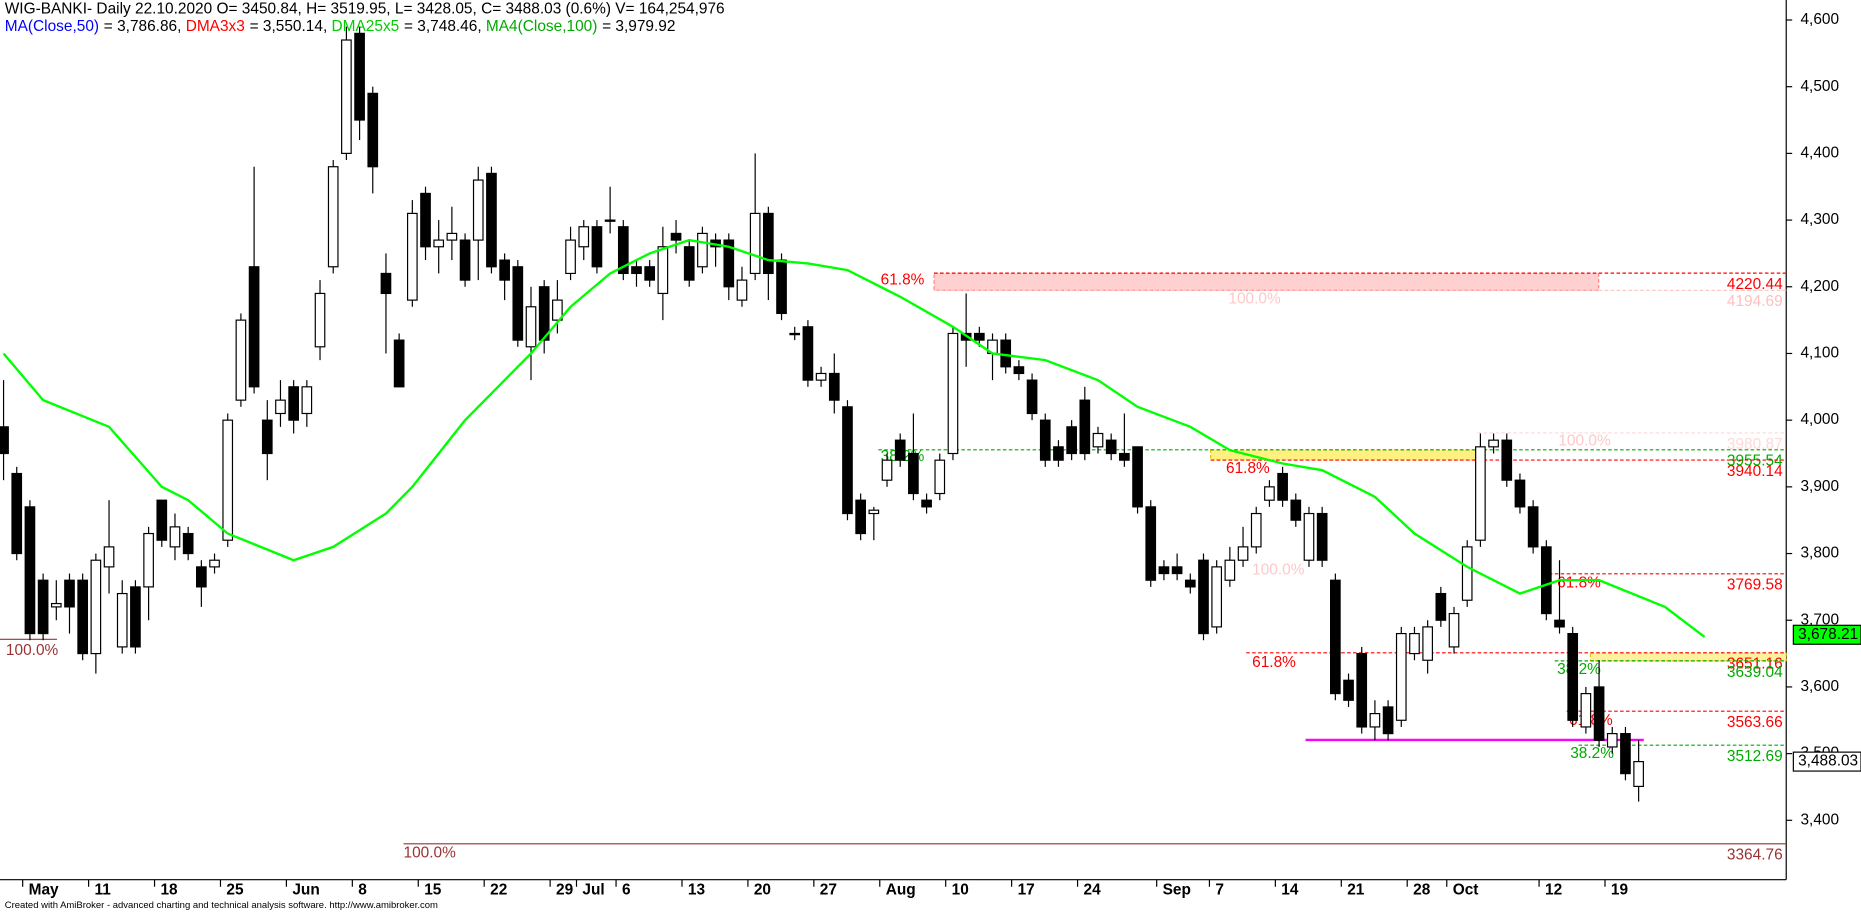 This screenshot has height=914, width=1861. Describe the element at coordinates (828, 889) in the screenshot. I see `x-tick-label: 27` at that location.